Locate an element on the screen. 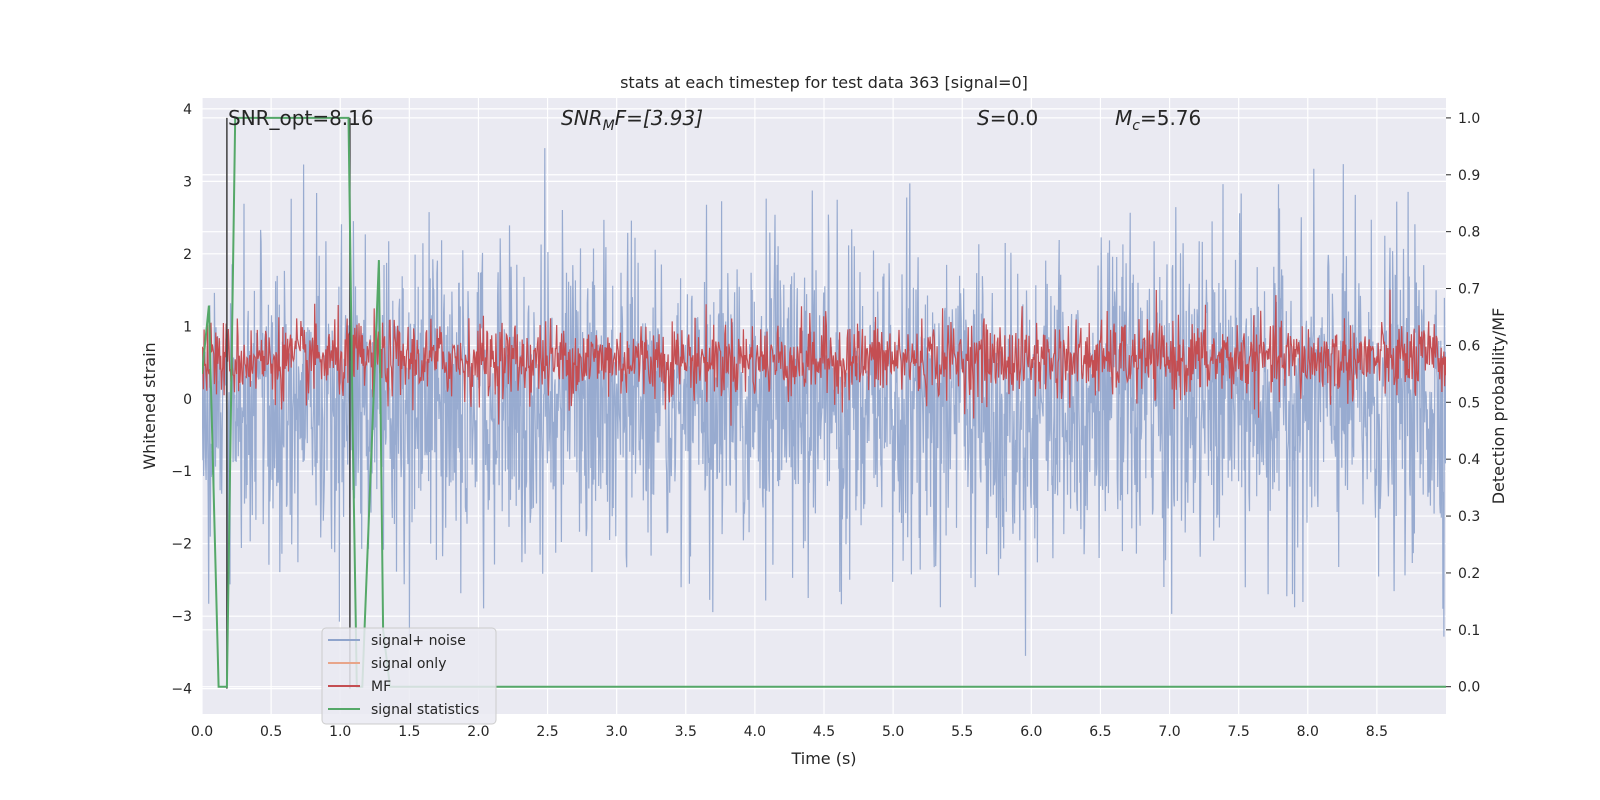 The width and height of the screenshot is (1600, 800). y2-tick-label: 0.7 is located at coordinates (1469, 290).